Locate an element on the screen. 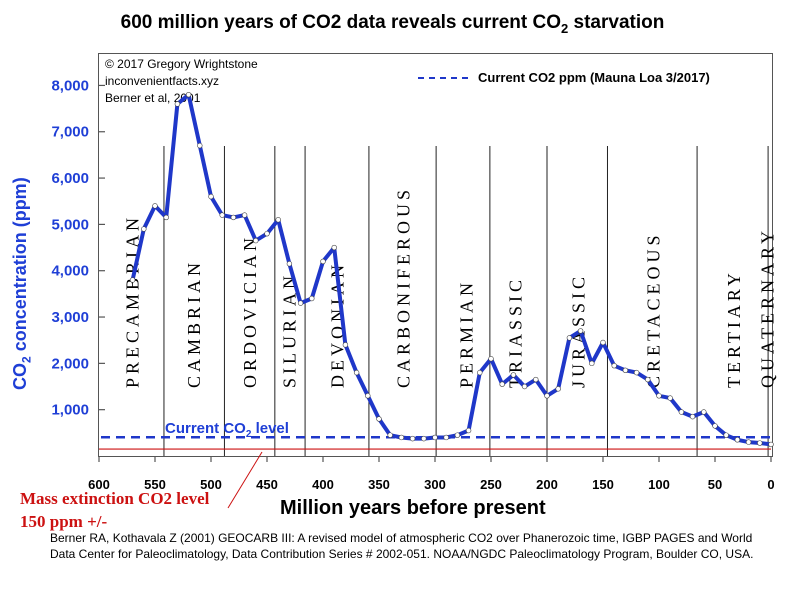  mass-extinction-pointer is located at coordinates (245, 480).